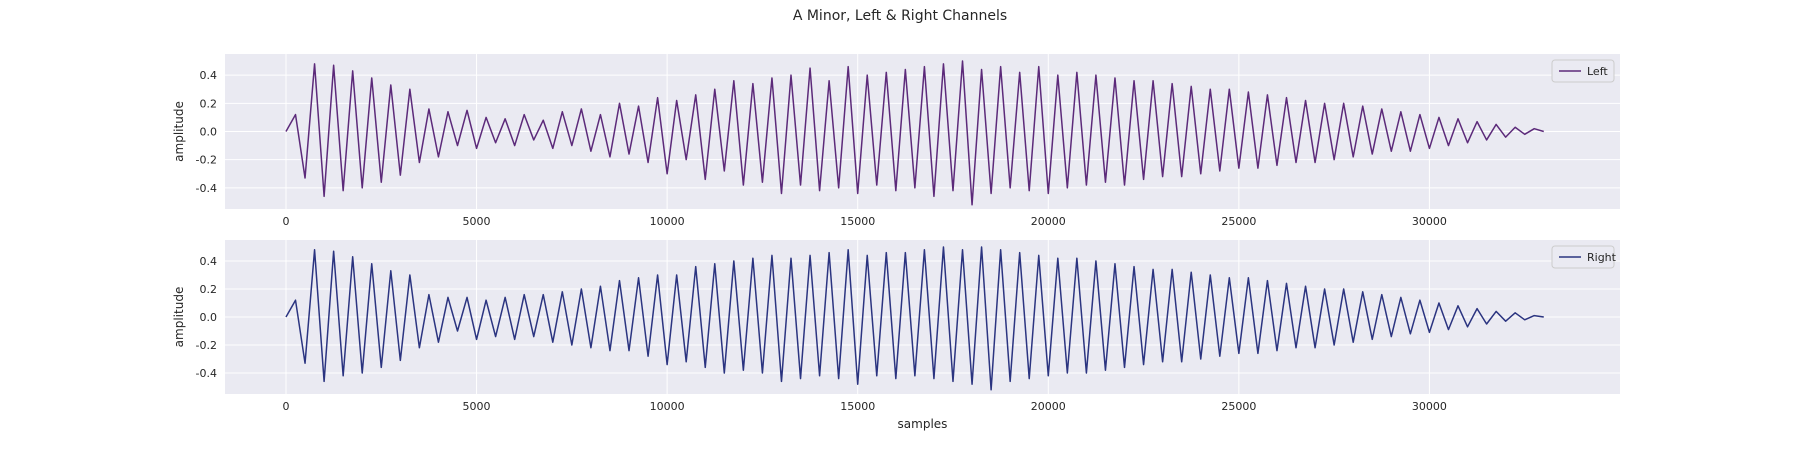  I want to click on figure-title: A Minor, Left & Right Channels, so click(900, 16).